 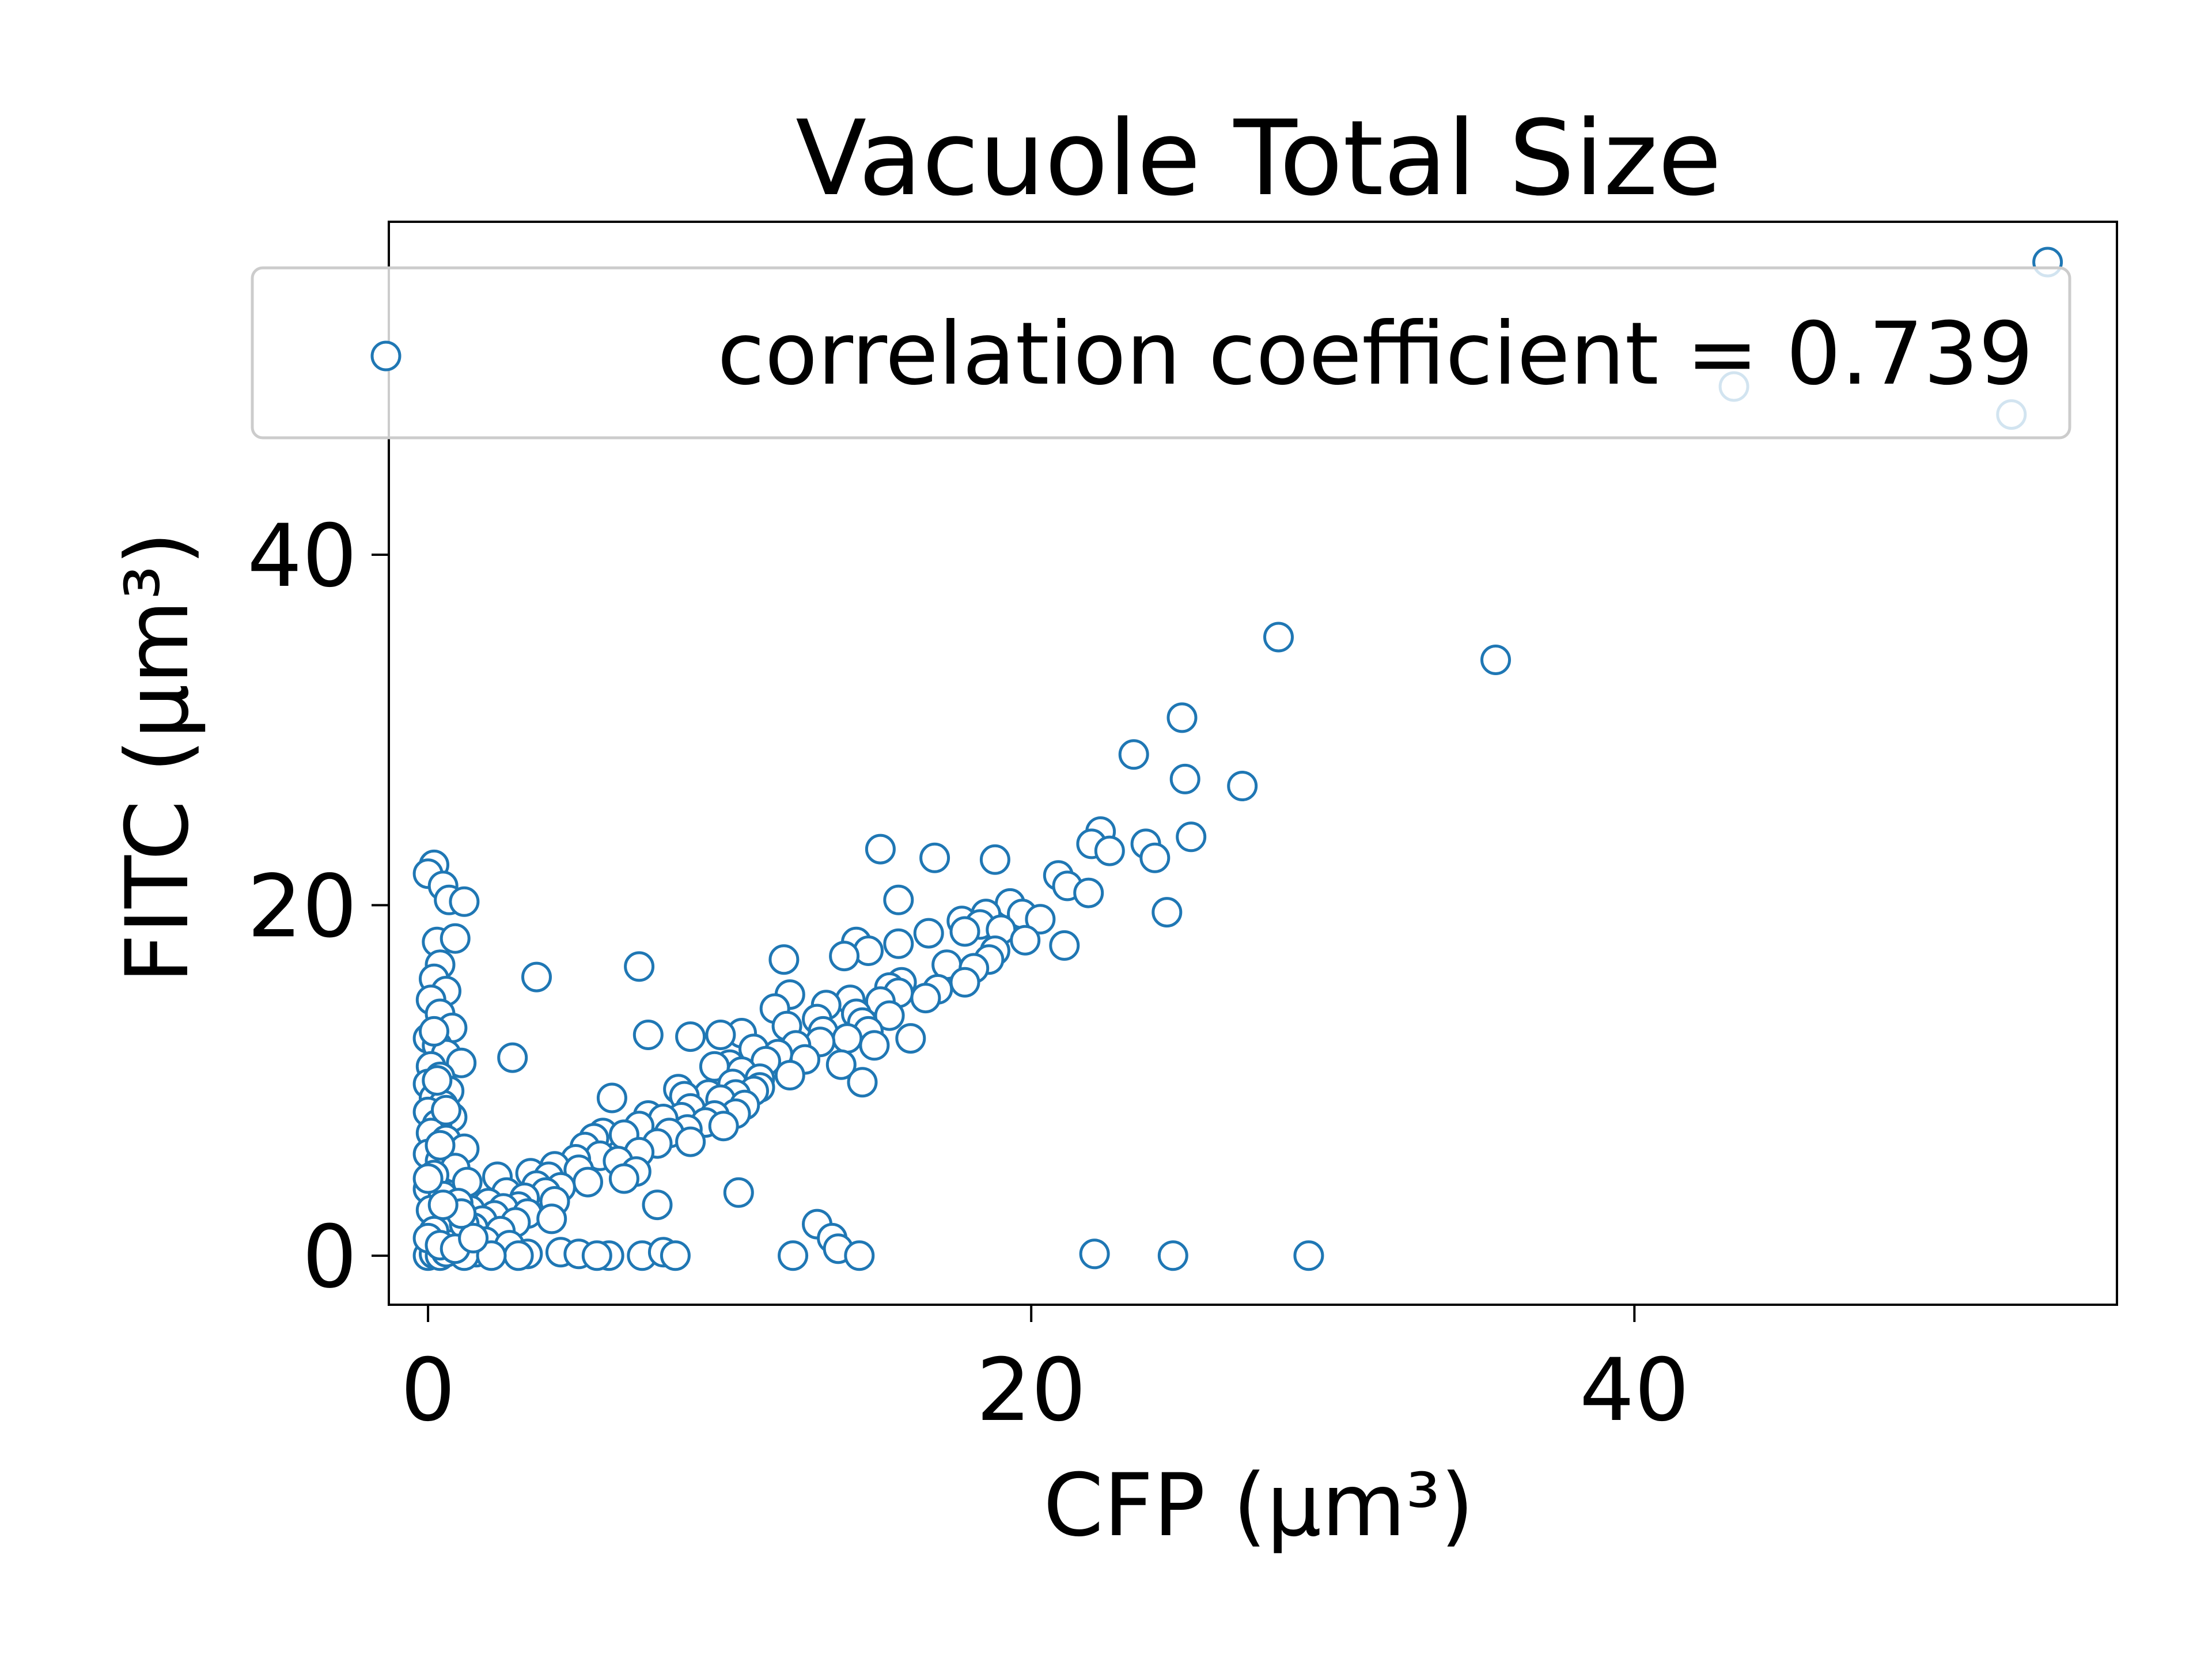 I want to click on y-axis-label: FITC (μm³), so click(x=158, y=758).